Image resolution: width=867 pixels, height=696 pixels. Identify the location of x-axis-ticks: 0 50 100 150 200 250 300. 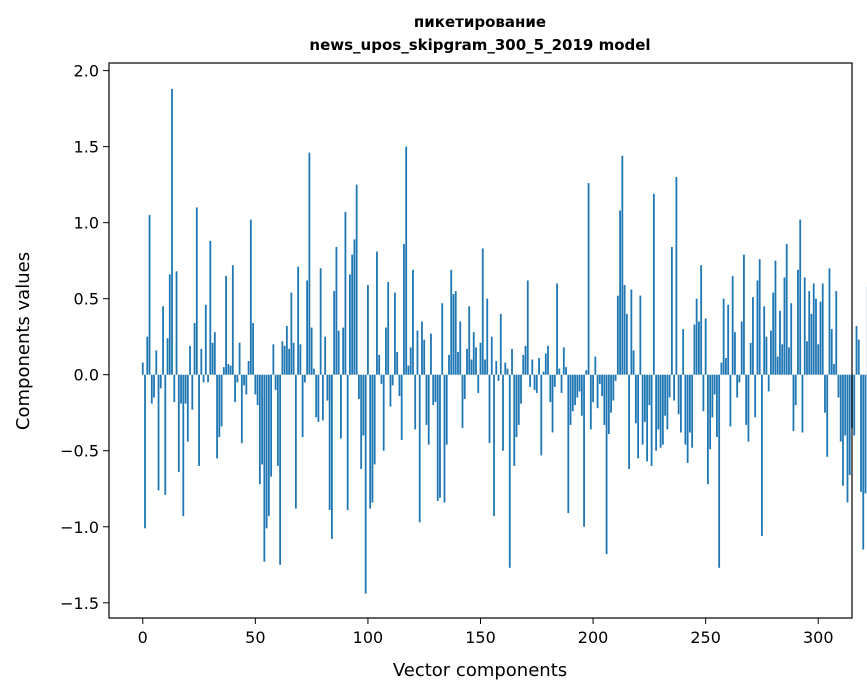
(486, 632).